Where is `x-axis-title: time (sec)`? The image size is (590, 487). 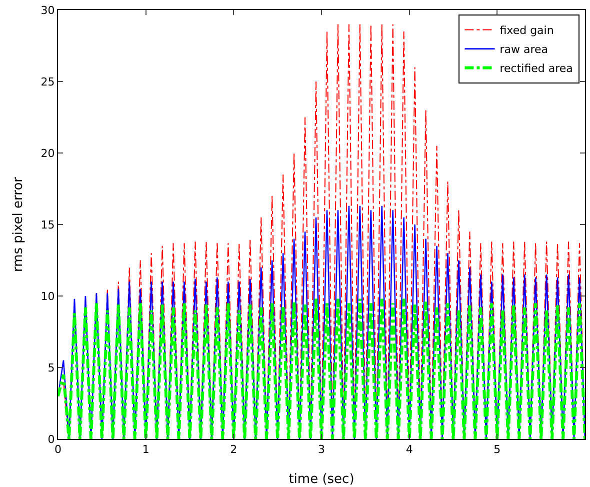
x-axis-title: time (sec) is located at coordinates (321, 479).